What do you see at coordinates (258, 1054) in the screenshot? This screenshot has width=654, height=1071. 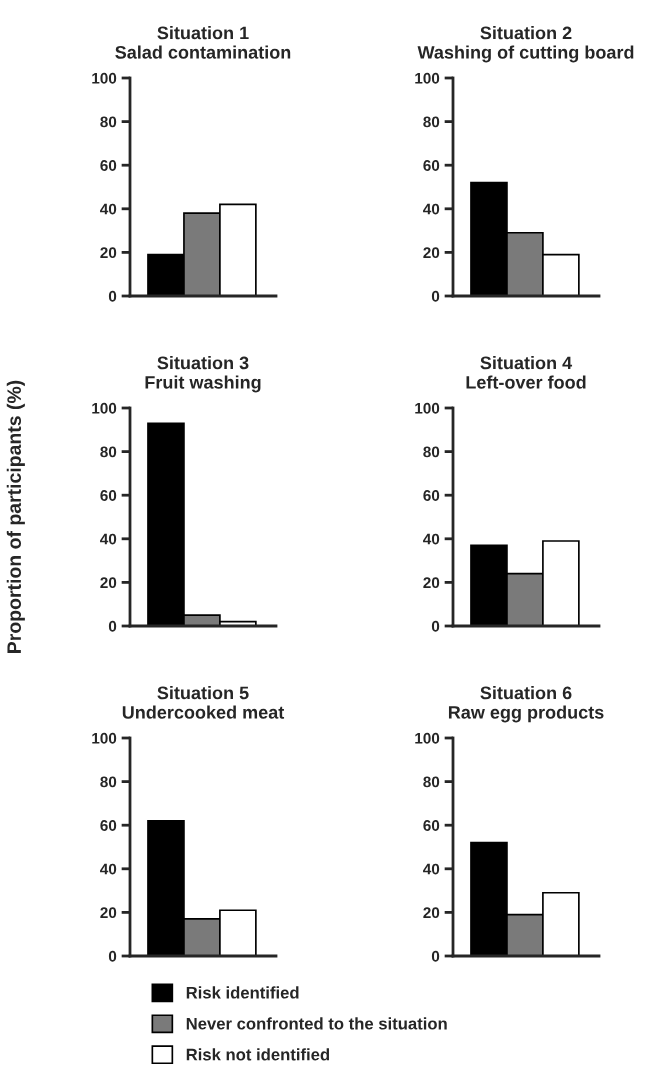 I see `legend-label: Risk not identified` at bounding box center [258, 1054].